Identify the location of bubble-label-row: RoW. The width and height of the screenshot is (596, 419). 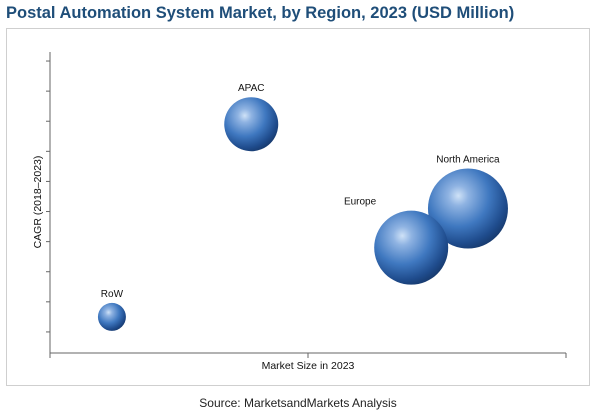
(112, 294).